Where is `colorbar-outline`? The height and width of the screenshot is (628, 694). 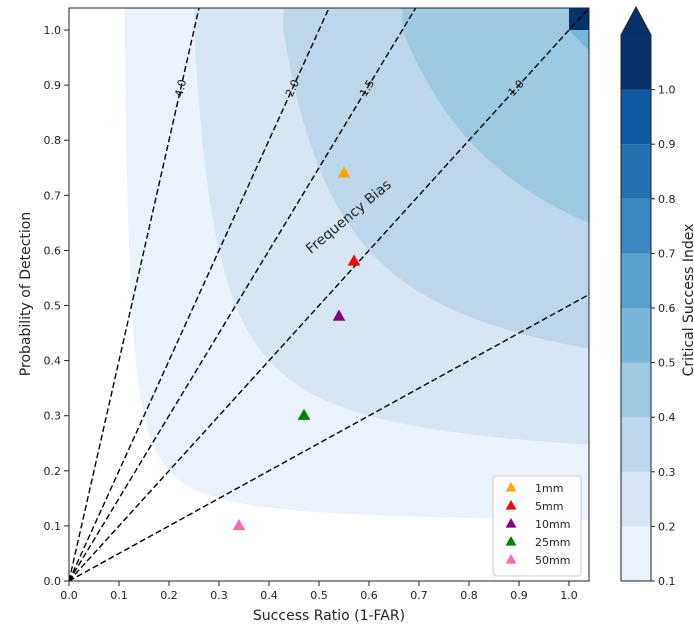
colorbar-outline is located at coordinates (636, 293).